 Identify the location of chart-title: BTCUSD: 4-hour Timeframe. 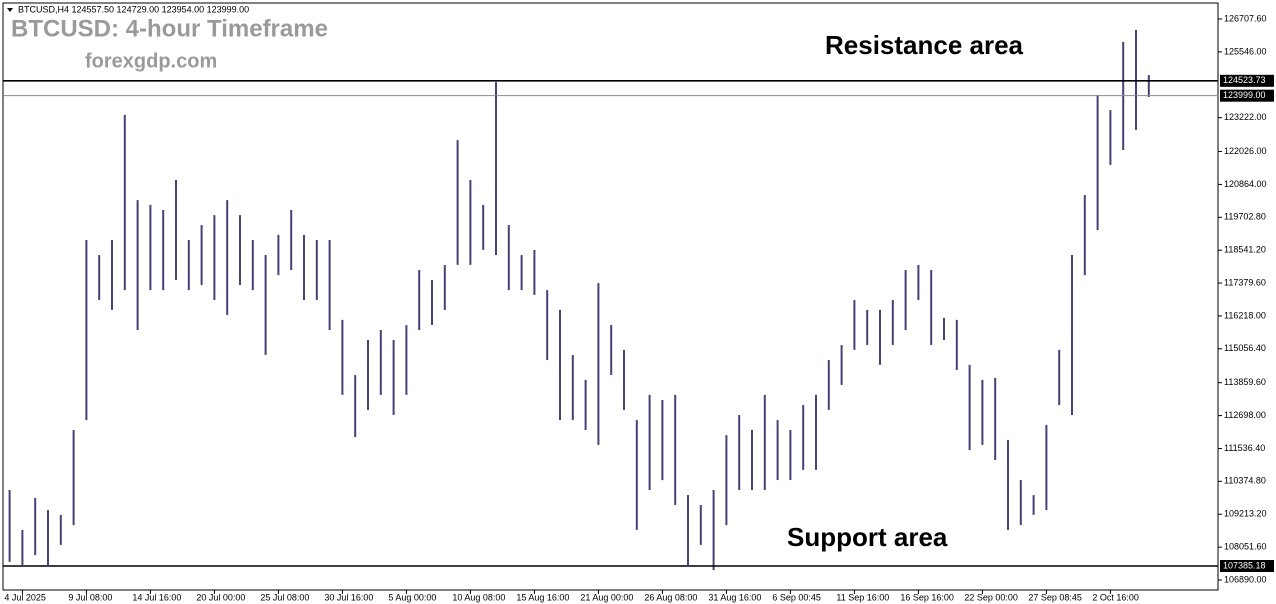
(169, 28).